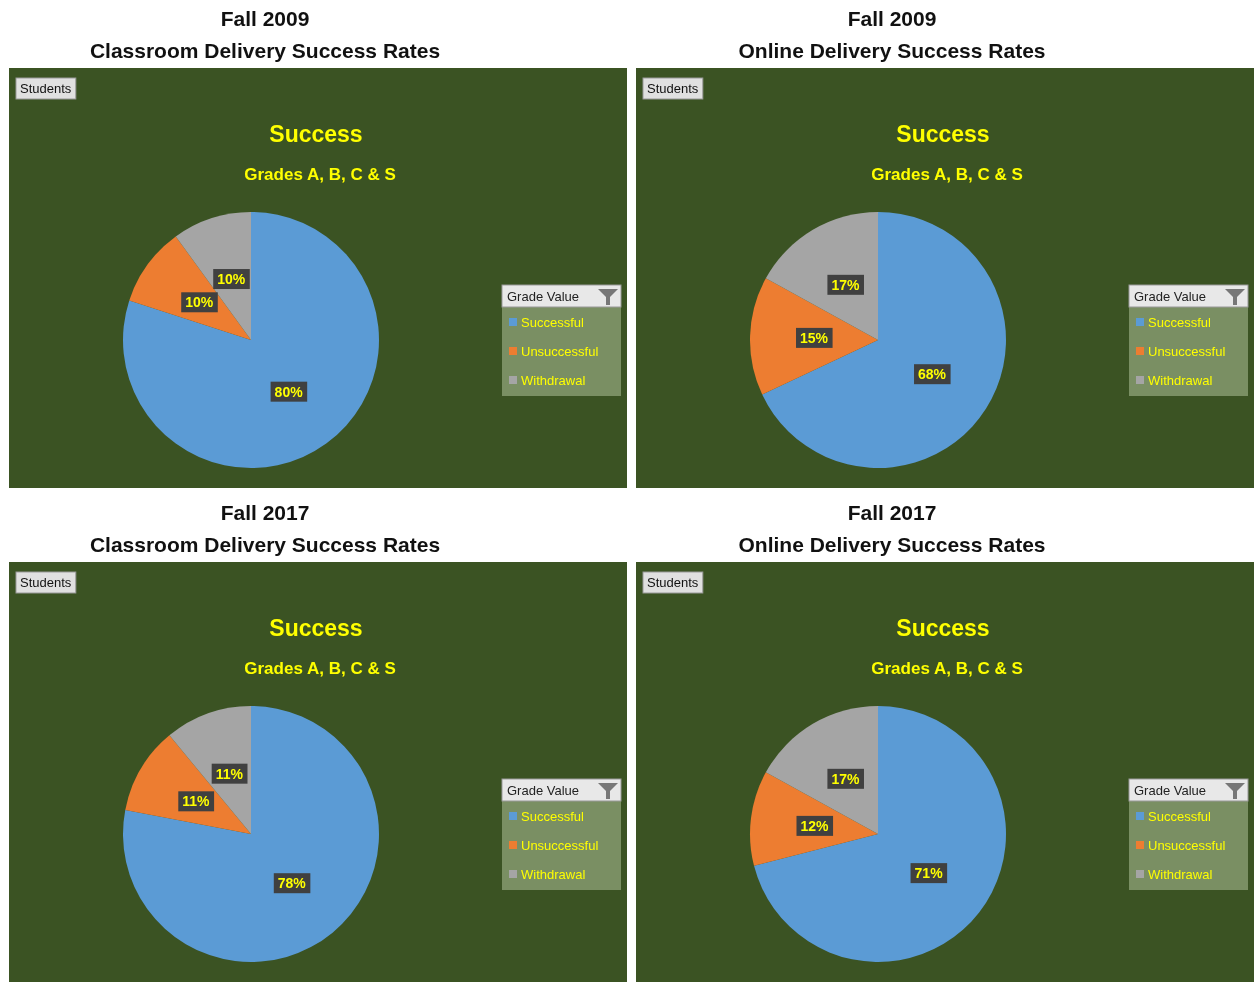  I want to click on data-label: 68%, so click(932, 374).